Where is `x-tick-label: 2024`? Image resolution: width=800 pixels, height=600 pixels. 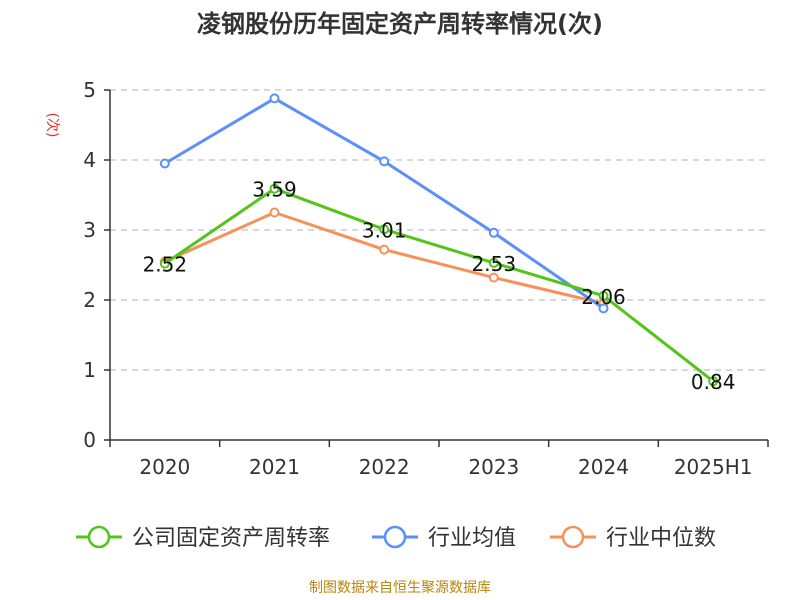
x-tick-label: 2024 is located at coordinates (603, 467).